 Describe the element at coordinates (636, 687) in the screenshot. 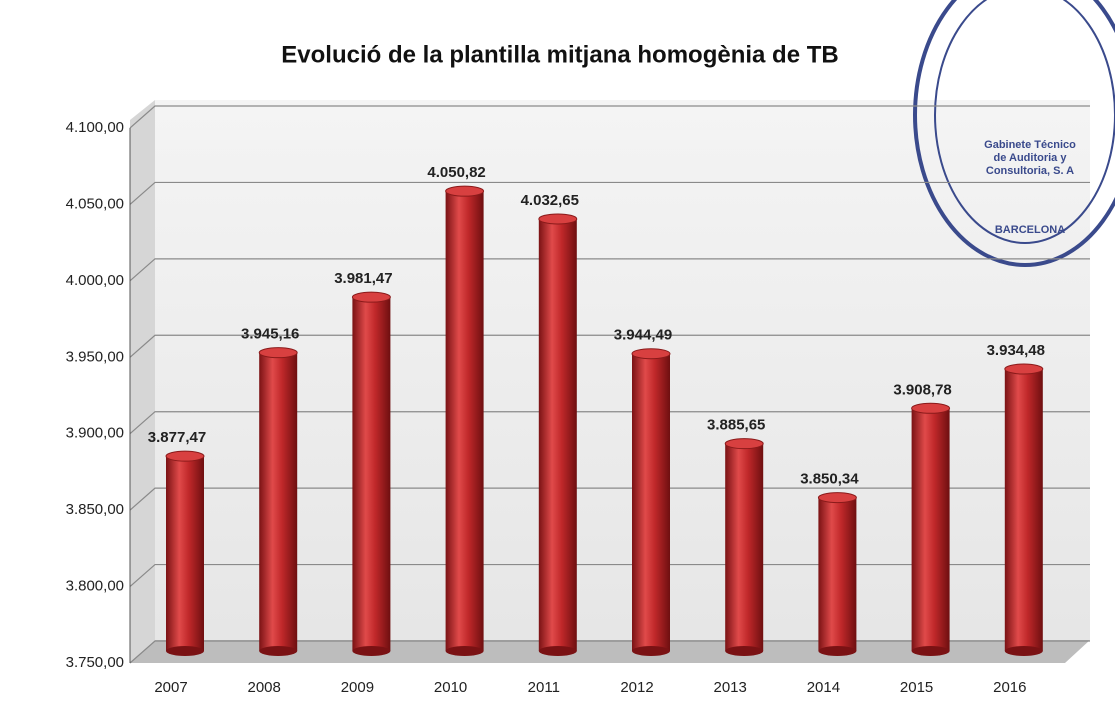

I see `x-tick-label: 2012` at that location.